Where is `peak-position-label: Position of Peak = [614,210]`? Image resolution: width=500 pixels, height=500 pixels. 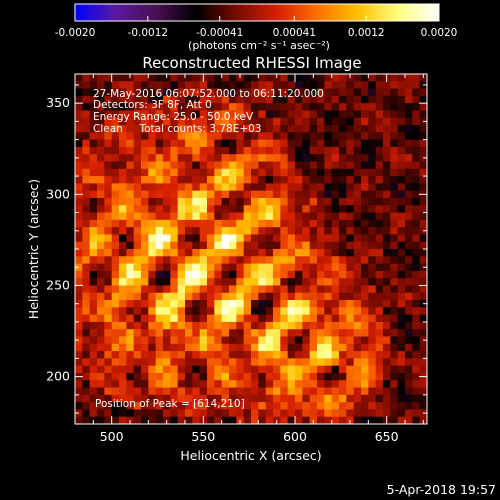 peak-position-label: Position of Peak = [614,210] is located at coordinates (170, 404).